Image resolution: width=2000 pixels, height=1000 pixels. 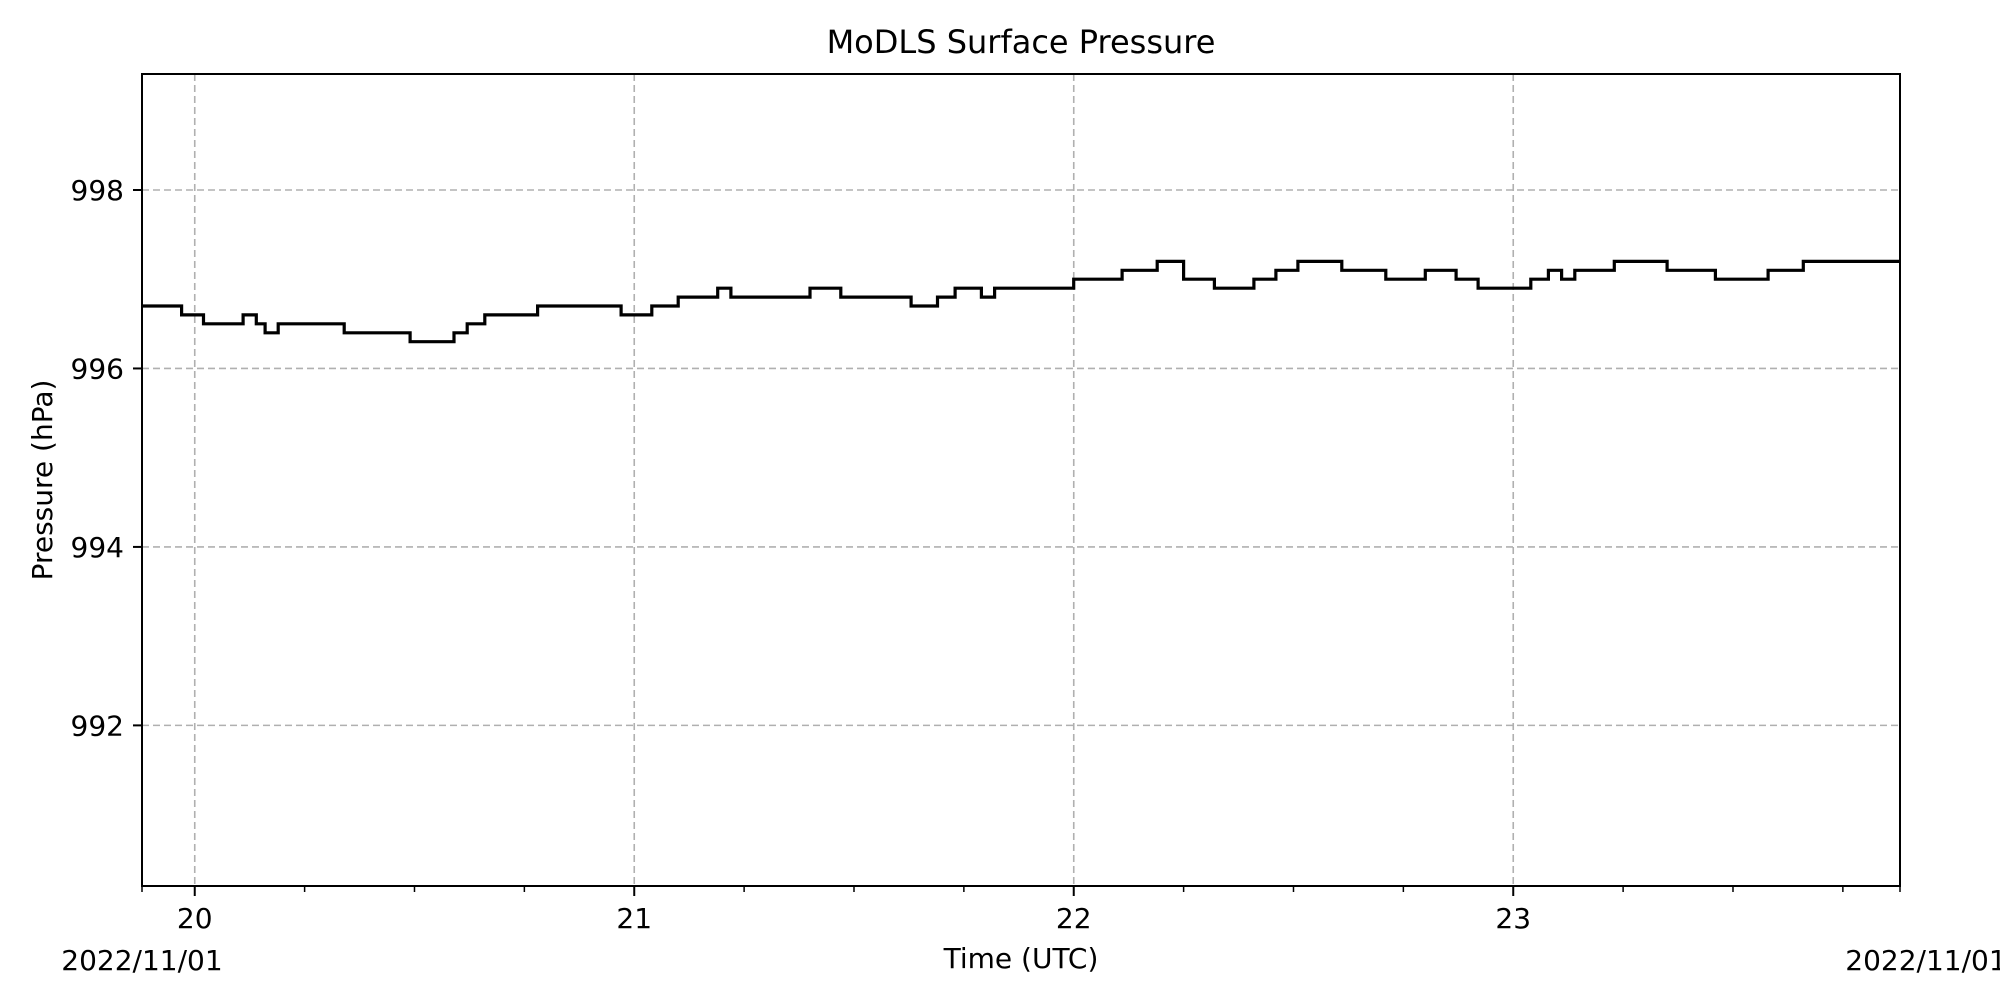 What do you see at coordinates (1021, 910) in the screenshot?
I see `x-axis: 20 21 22 23` at bounding box center [1021, 910].